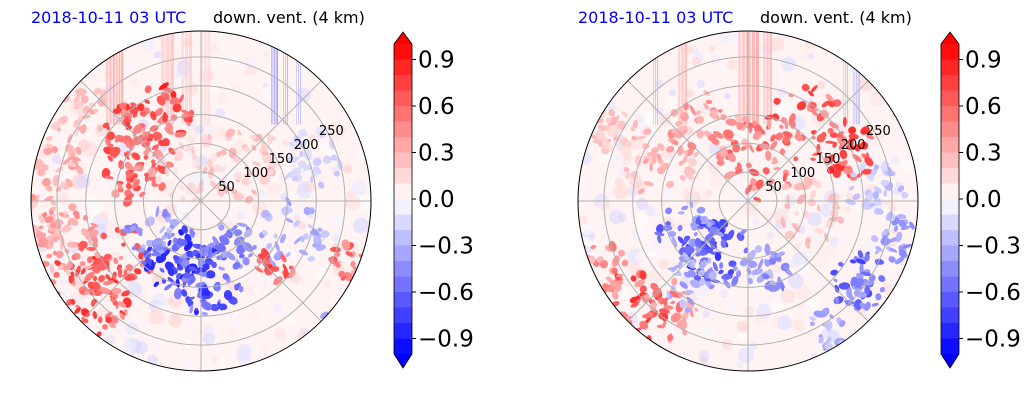 This screenshot has width=1036, height=405. I want to click on colorbar-tick-label: 0.0, so click(436, 200).